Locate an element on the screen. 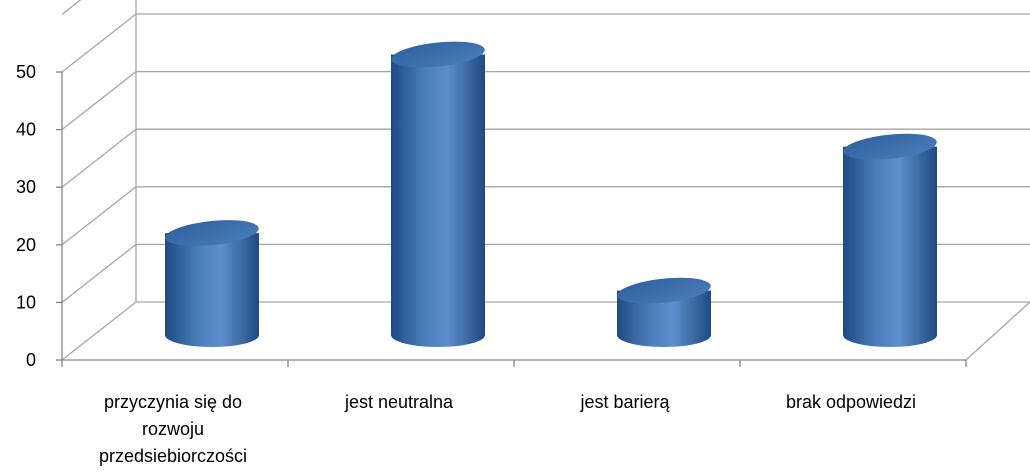 Image resolution: width=1030 pixels, height=473 pixels. y-tick-label-50: 50 is located at coordinates (26, 72).